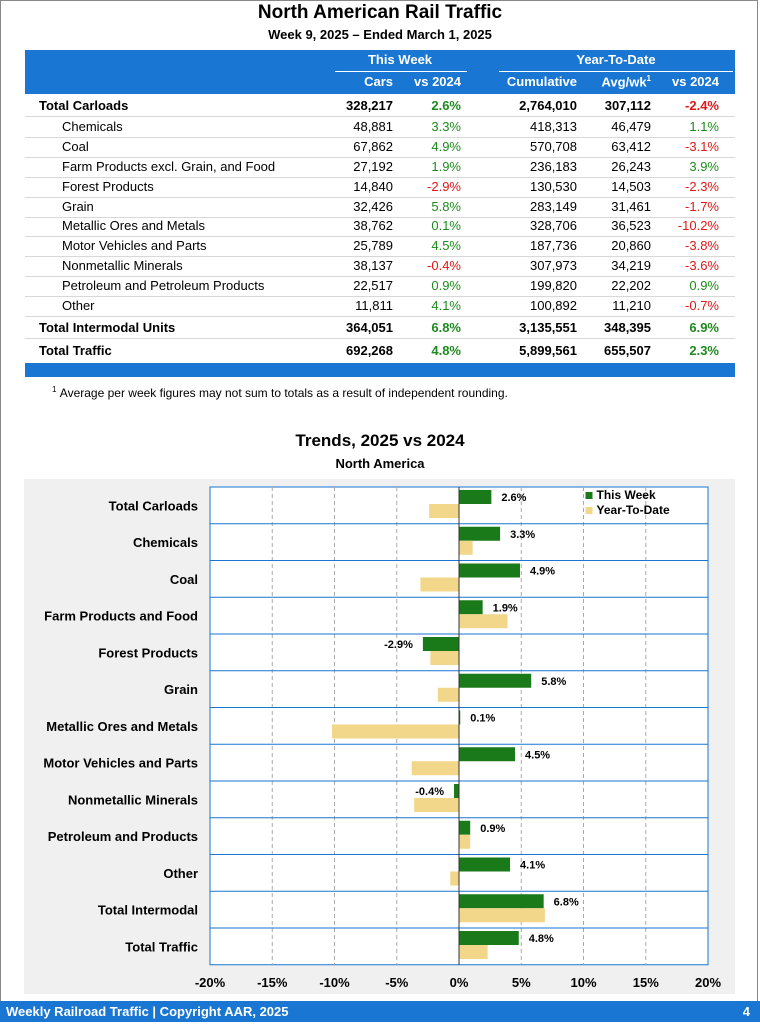 This screenshot has height=1024, width=760. What do you see at coordinates (75, 350) in the screenshot?
I see `row-label: Total Traffic` at bounding box center [75, 350].